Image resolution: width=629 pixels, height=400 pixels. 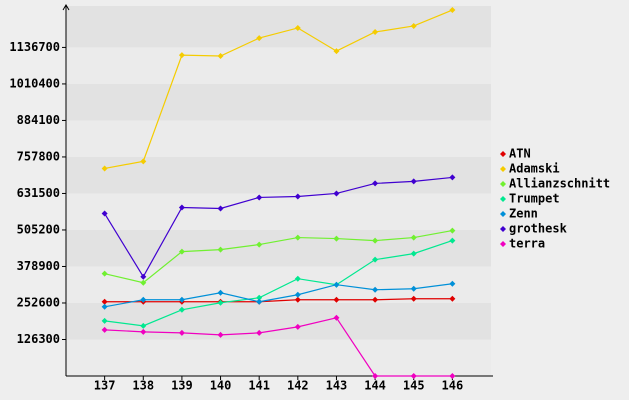 What do you see at coordinates (38, 266) in the screenshot?
I see `y-tick-label: 378900` at bounding box center [38, 266].